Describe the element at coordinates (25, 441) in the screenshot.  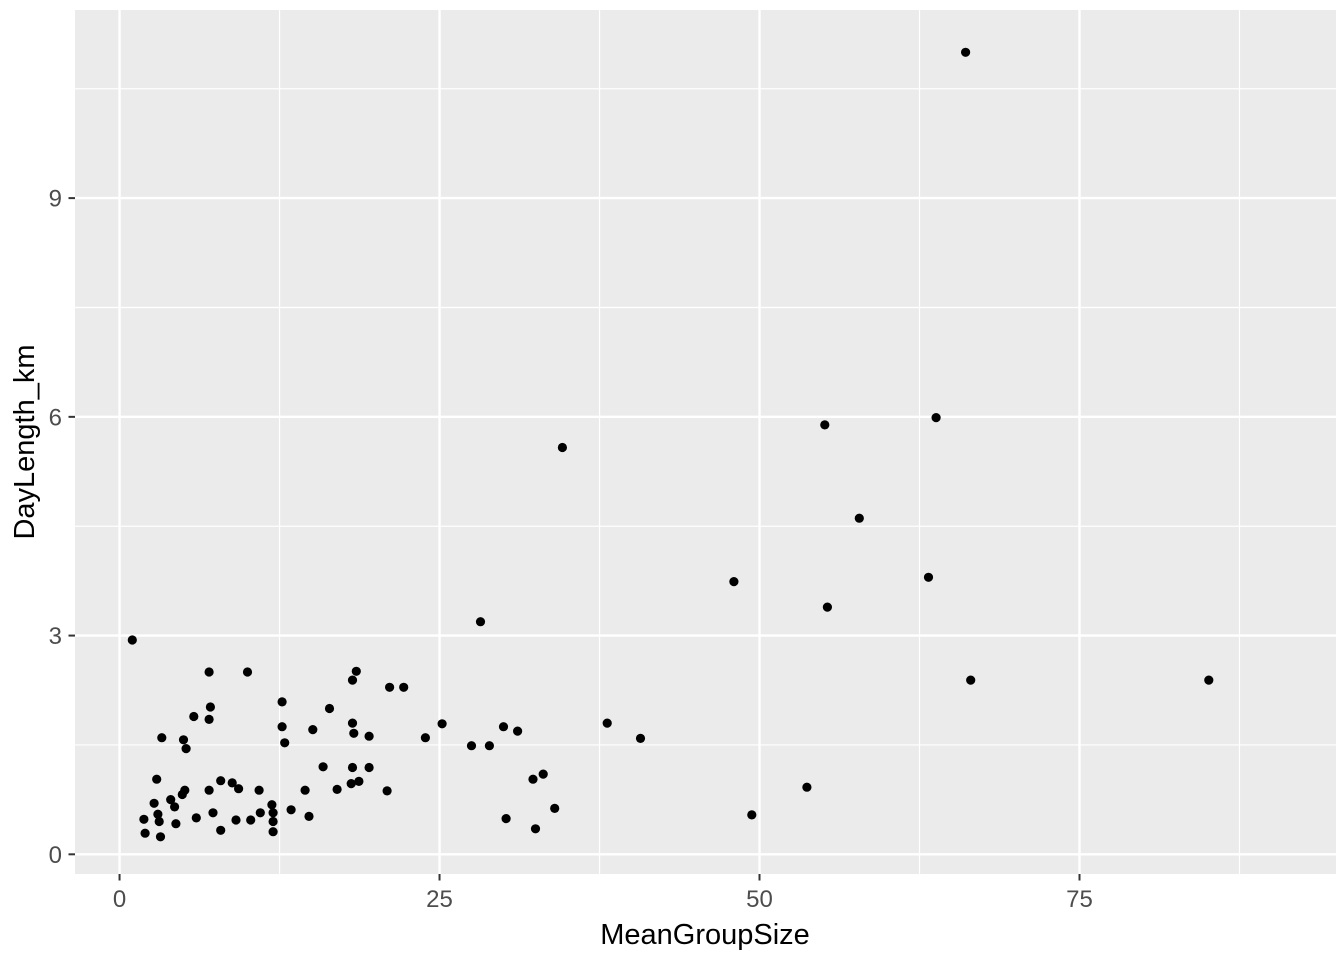
I see `y-axis-title: DayLength_km` at that location.